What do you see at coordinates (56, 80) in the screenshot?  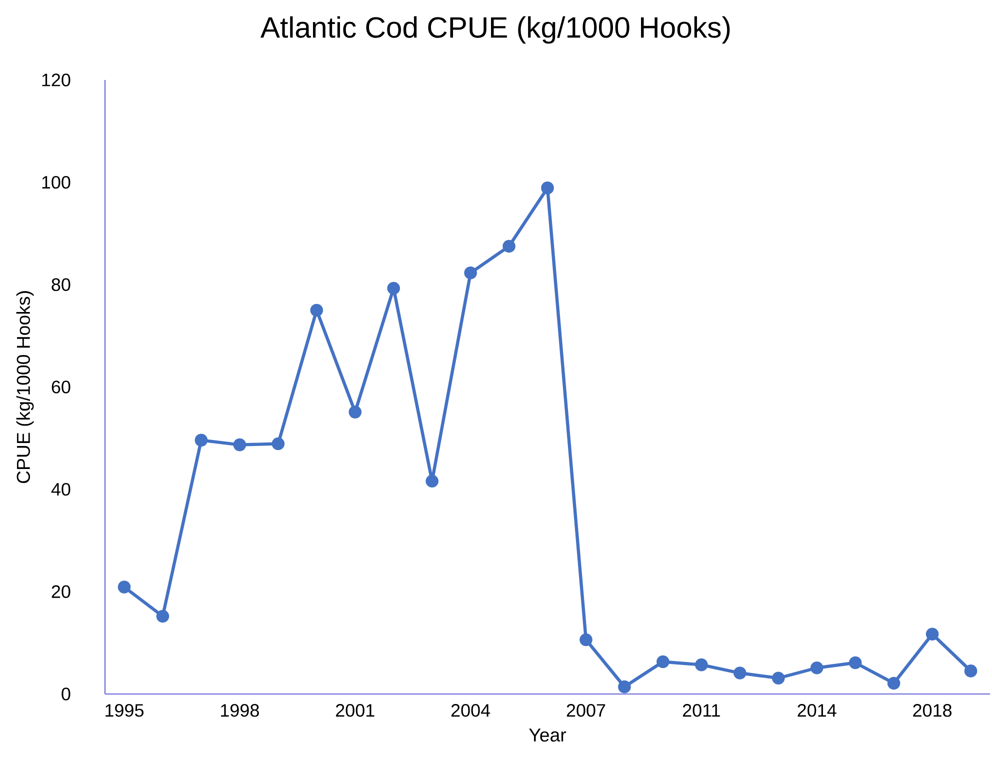 I see `y-tick-label: 120` at bounding box center [56, 80].